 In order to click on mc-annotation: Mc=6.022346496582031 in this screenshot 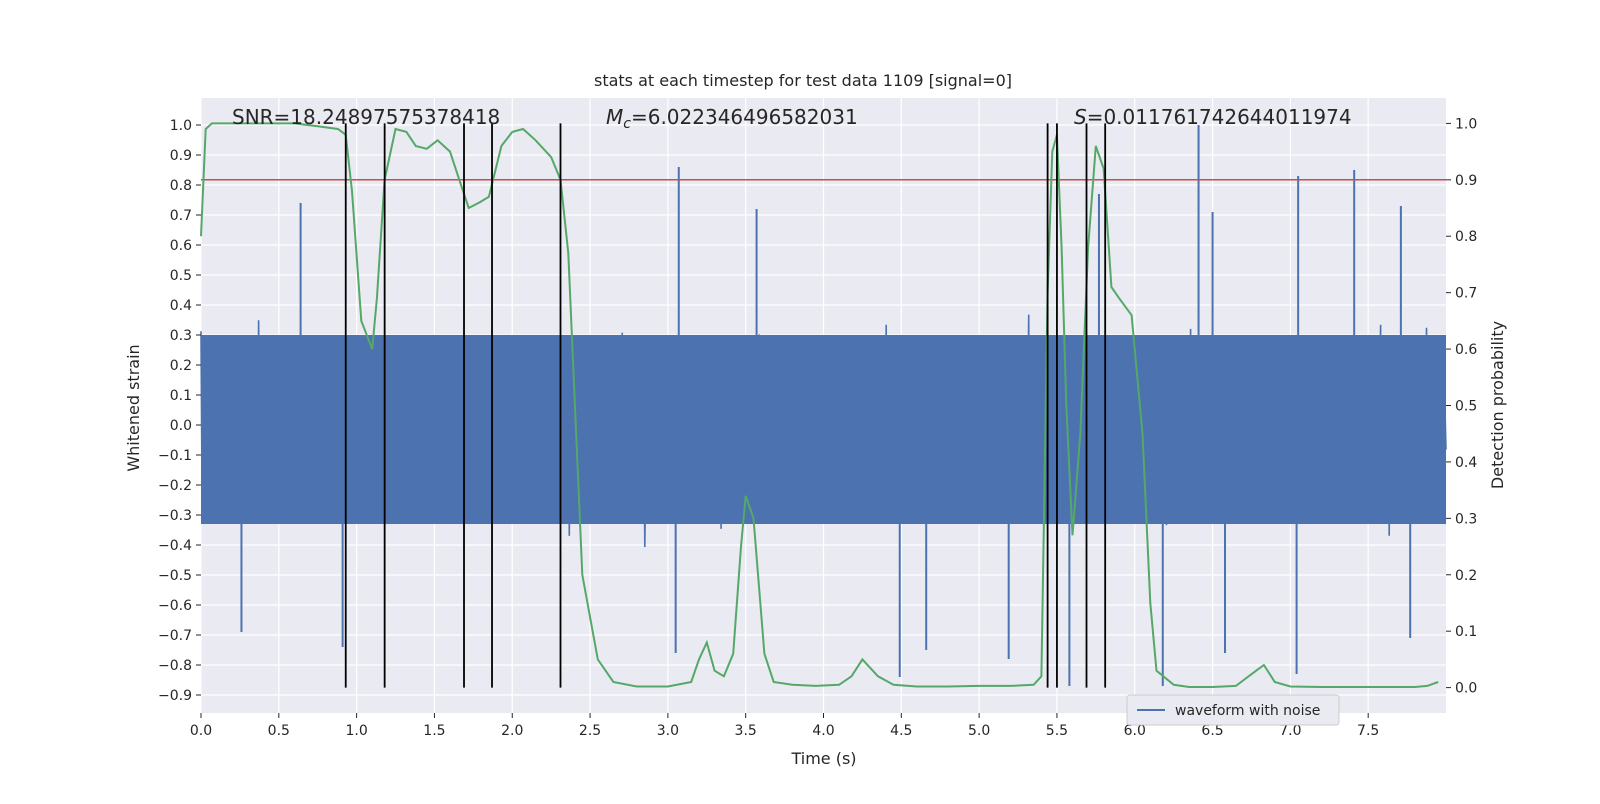, I will do `click(732, 118)`.